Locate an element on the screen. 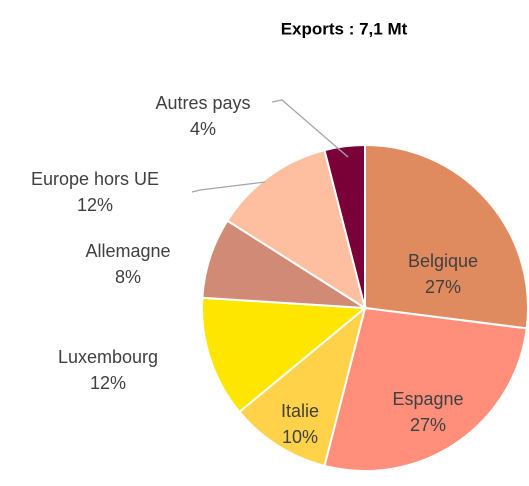 This screenshot has width=529, height=486. slice-label: Italie is located at coordinates (300, 411).